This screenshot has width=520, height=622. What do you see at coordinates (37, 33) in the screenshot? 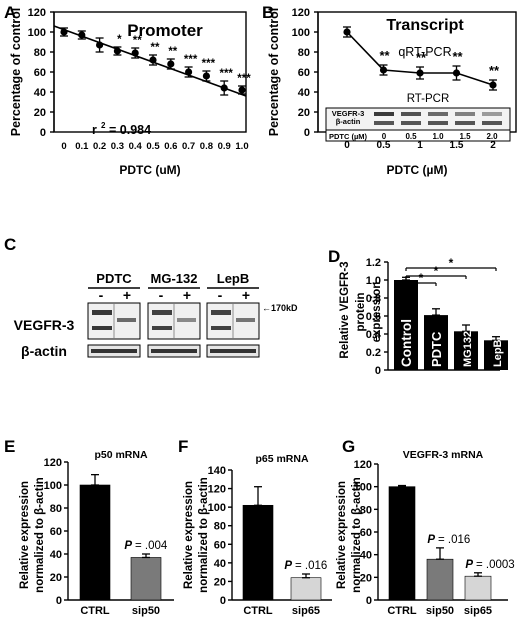
I see `panel-a-y-tick-label: 100` at bounding box center [37, 33].